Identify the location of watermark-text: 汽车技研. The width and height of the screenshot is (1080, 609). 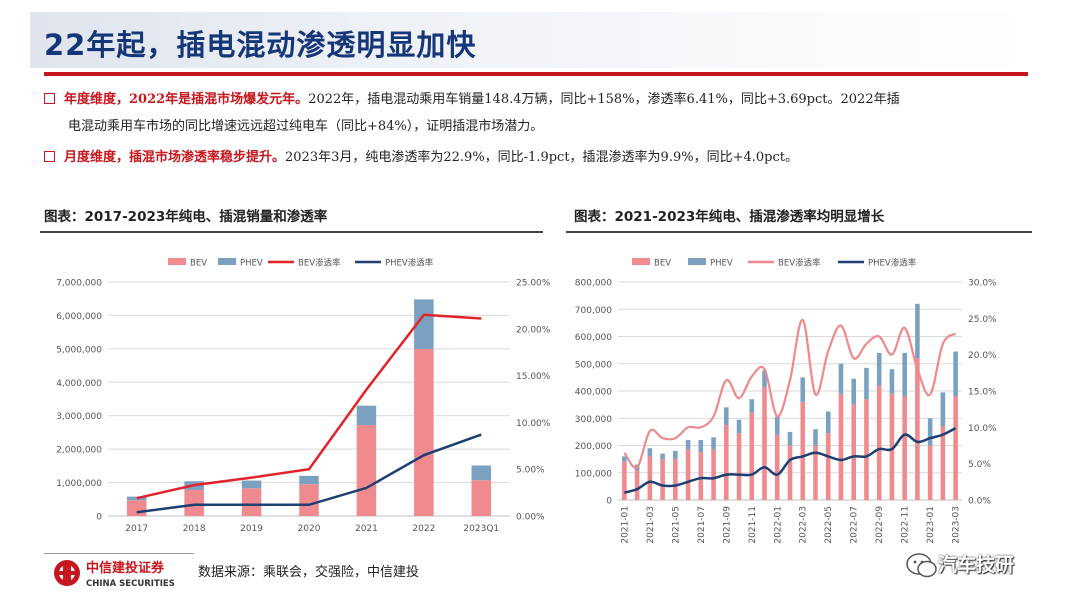
(976, 565).